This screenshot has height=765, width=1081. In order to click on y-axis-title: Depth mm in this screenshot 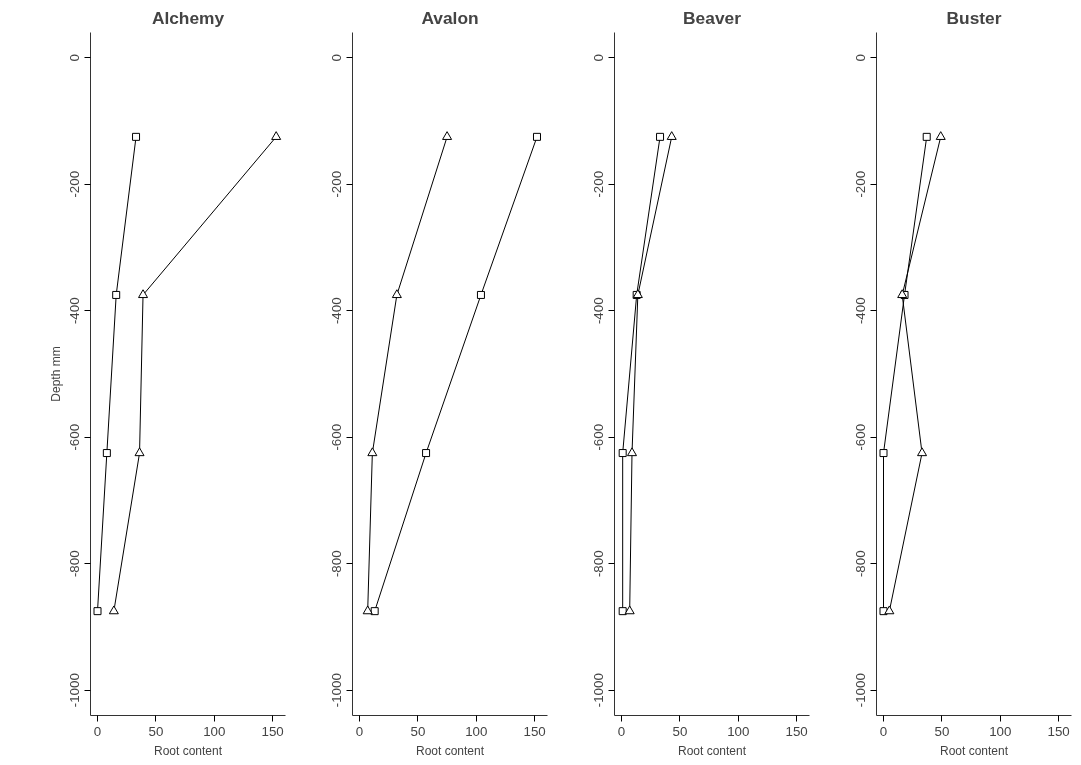, I will do `click(55, 374)`.